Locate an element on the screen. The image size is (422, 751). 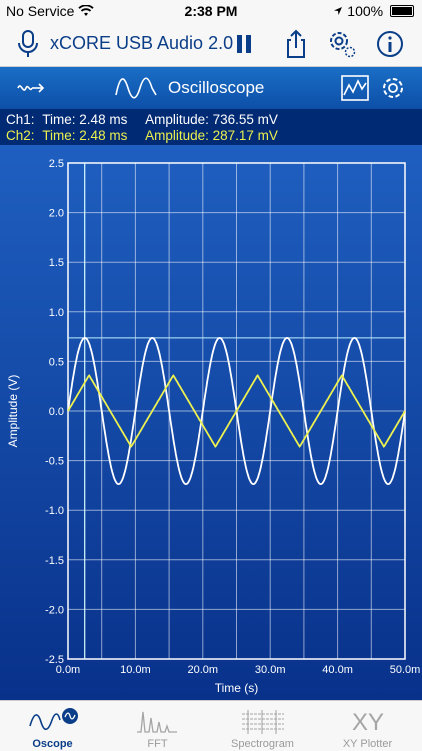
tab-xy-plotter: XY XY Plotter is located at coordinates (367, 726).